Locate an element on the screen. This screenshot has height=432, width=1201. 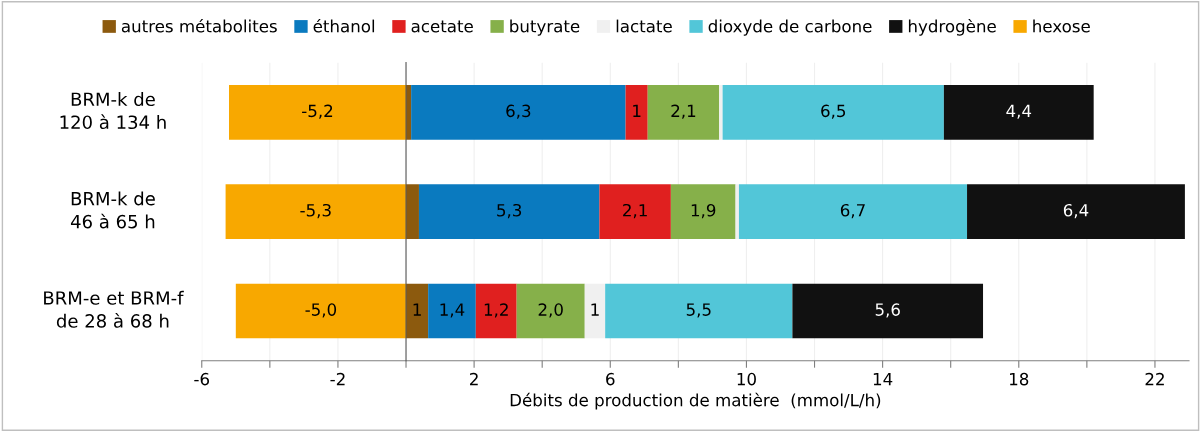
y-tick-label: BRM-k de 46 à 65 h is located at coordinates (112, 210).